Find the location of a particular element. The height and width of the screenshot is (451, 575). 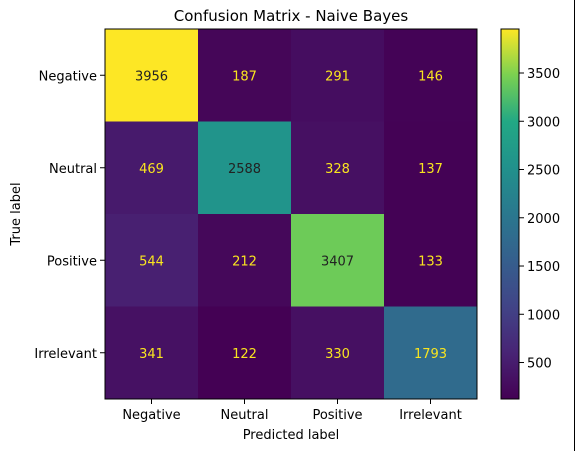

x-tick-label: Neutral is located at coordinates (245, 415).